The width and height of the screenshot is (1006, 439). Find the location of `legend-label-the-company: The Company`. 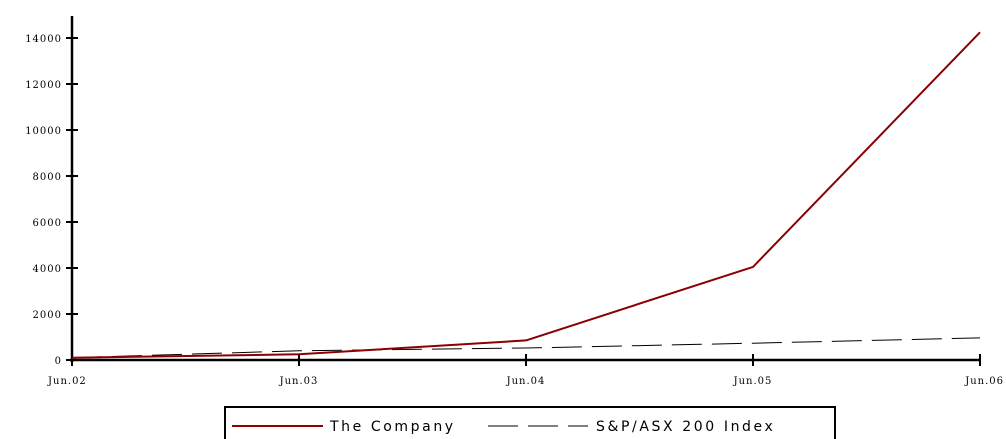

legend-label-the-company: The Company is located at coordinates (392, 427).